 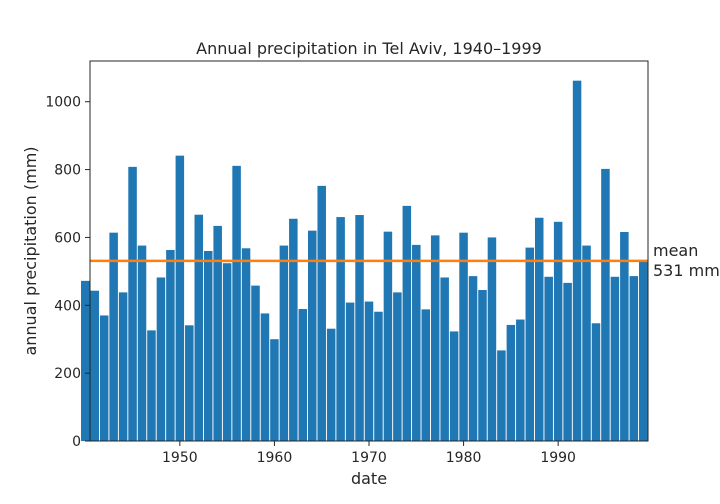 What do you see at coordinates (596, 382) in the screenshot?
I see `bar-1994` at bounding box center [596, 382].